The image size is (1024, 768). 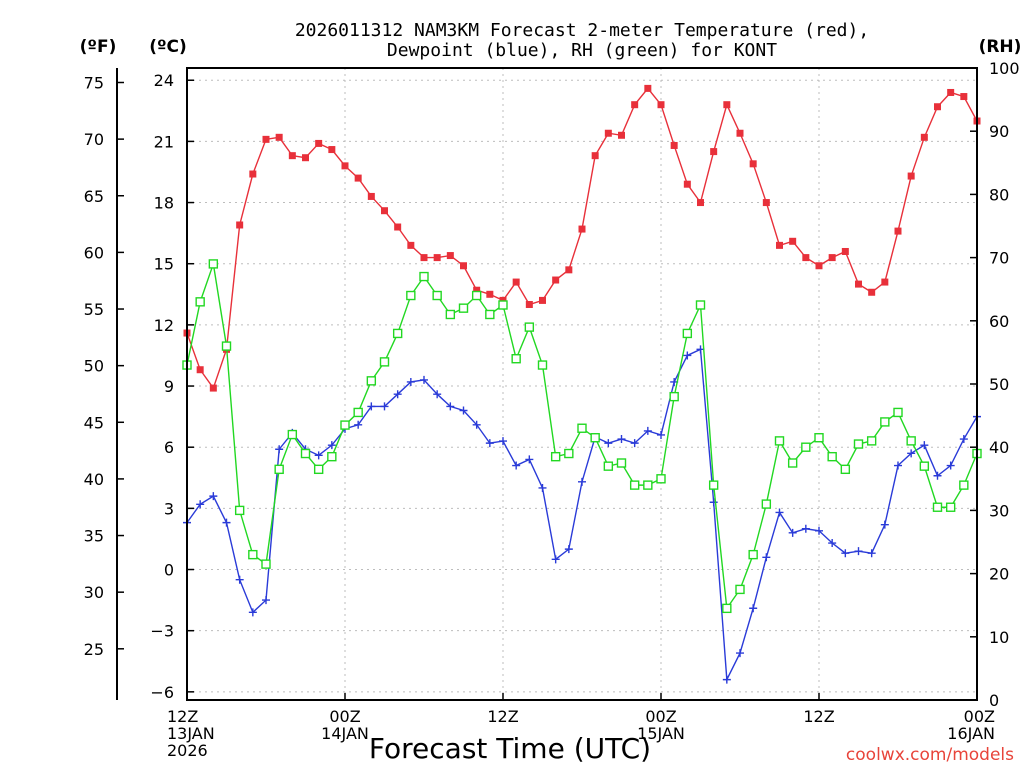 What do you see at coordinates (98, 47) in the screenshot?
I see `fahrenheit-unit-label: (ºF)` at bounding box center [98, 47].